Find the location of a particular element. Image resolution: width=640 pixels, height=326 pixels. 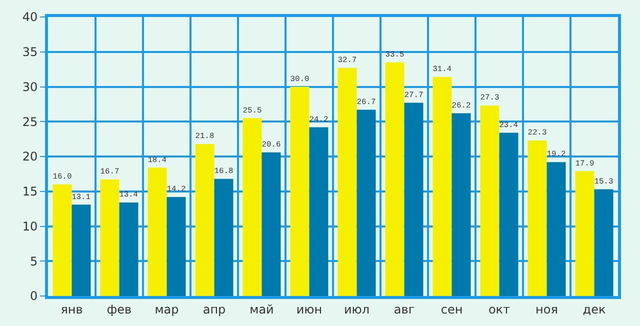

y-tick-label: 10 is located at coordinates (30, 226).